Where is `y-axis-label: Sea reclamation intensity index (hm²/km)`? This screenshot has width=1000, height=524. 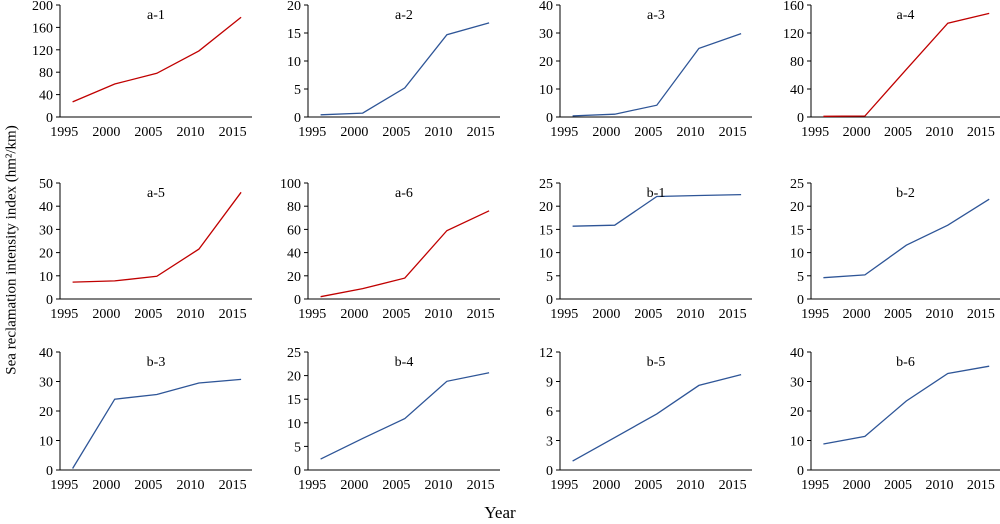 y-axis-label: Sea reclamation intensity index (hm²/km) is located at coordinates (11, 250).